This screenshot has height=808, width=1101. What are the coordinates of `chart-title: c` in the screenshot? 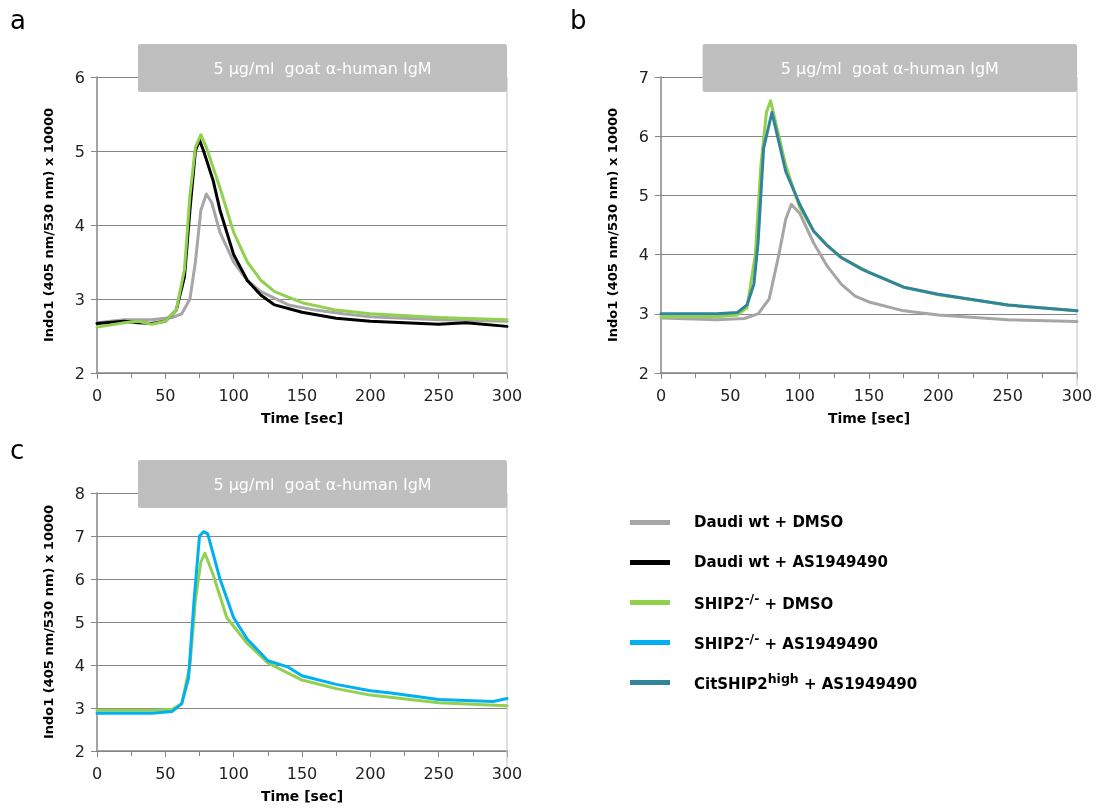 It's located at (17, 450).